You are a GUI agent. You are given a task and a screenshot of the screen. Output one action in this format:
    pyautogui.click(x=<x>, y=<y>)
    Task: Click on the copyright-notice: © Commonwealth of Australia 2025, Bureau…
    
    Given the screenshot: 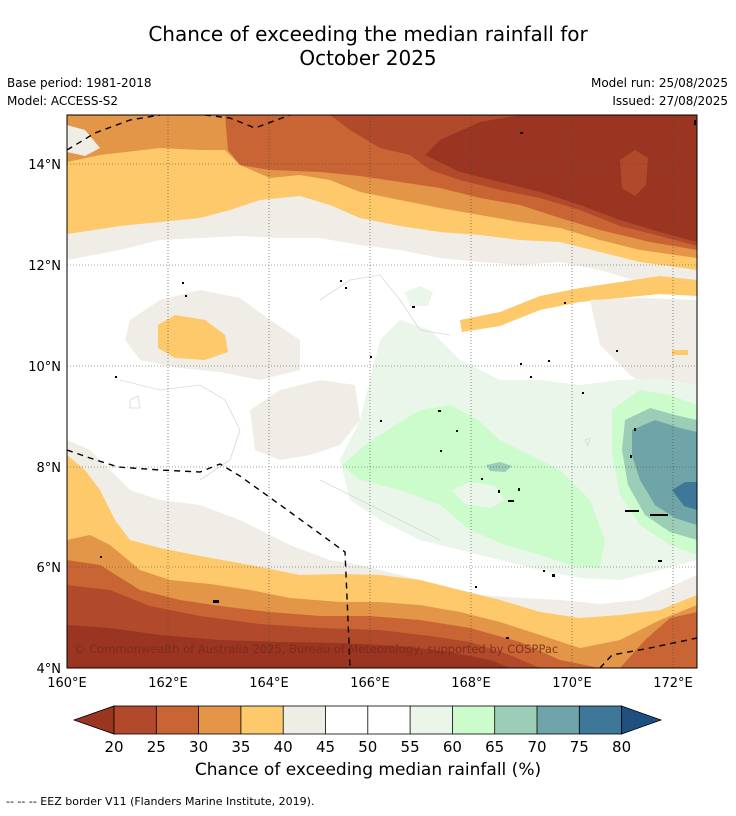 What is the action you would take?
    pyautogui.click(x=316, y=649)
    